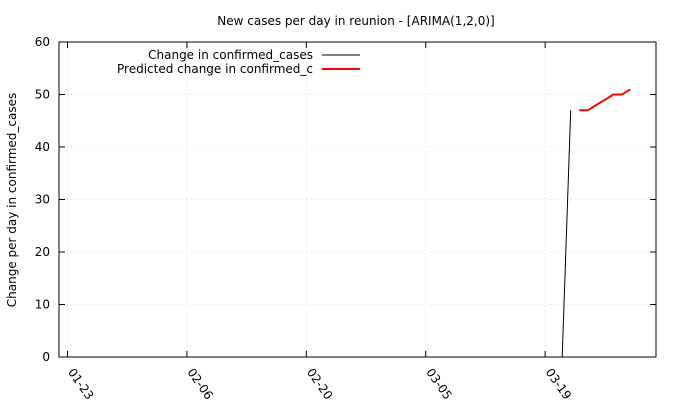 The height and width of the screenshot is (400, 680). Describe the element at coordinates (215, 69) in the screenshot. I see `legend-label: Predicted change in confirmed_c` at that location.